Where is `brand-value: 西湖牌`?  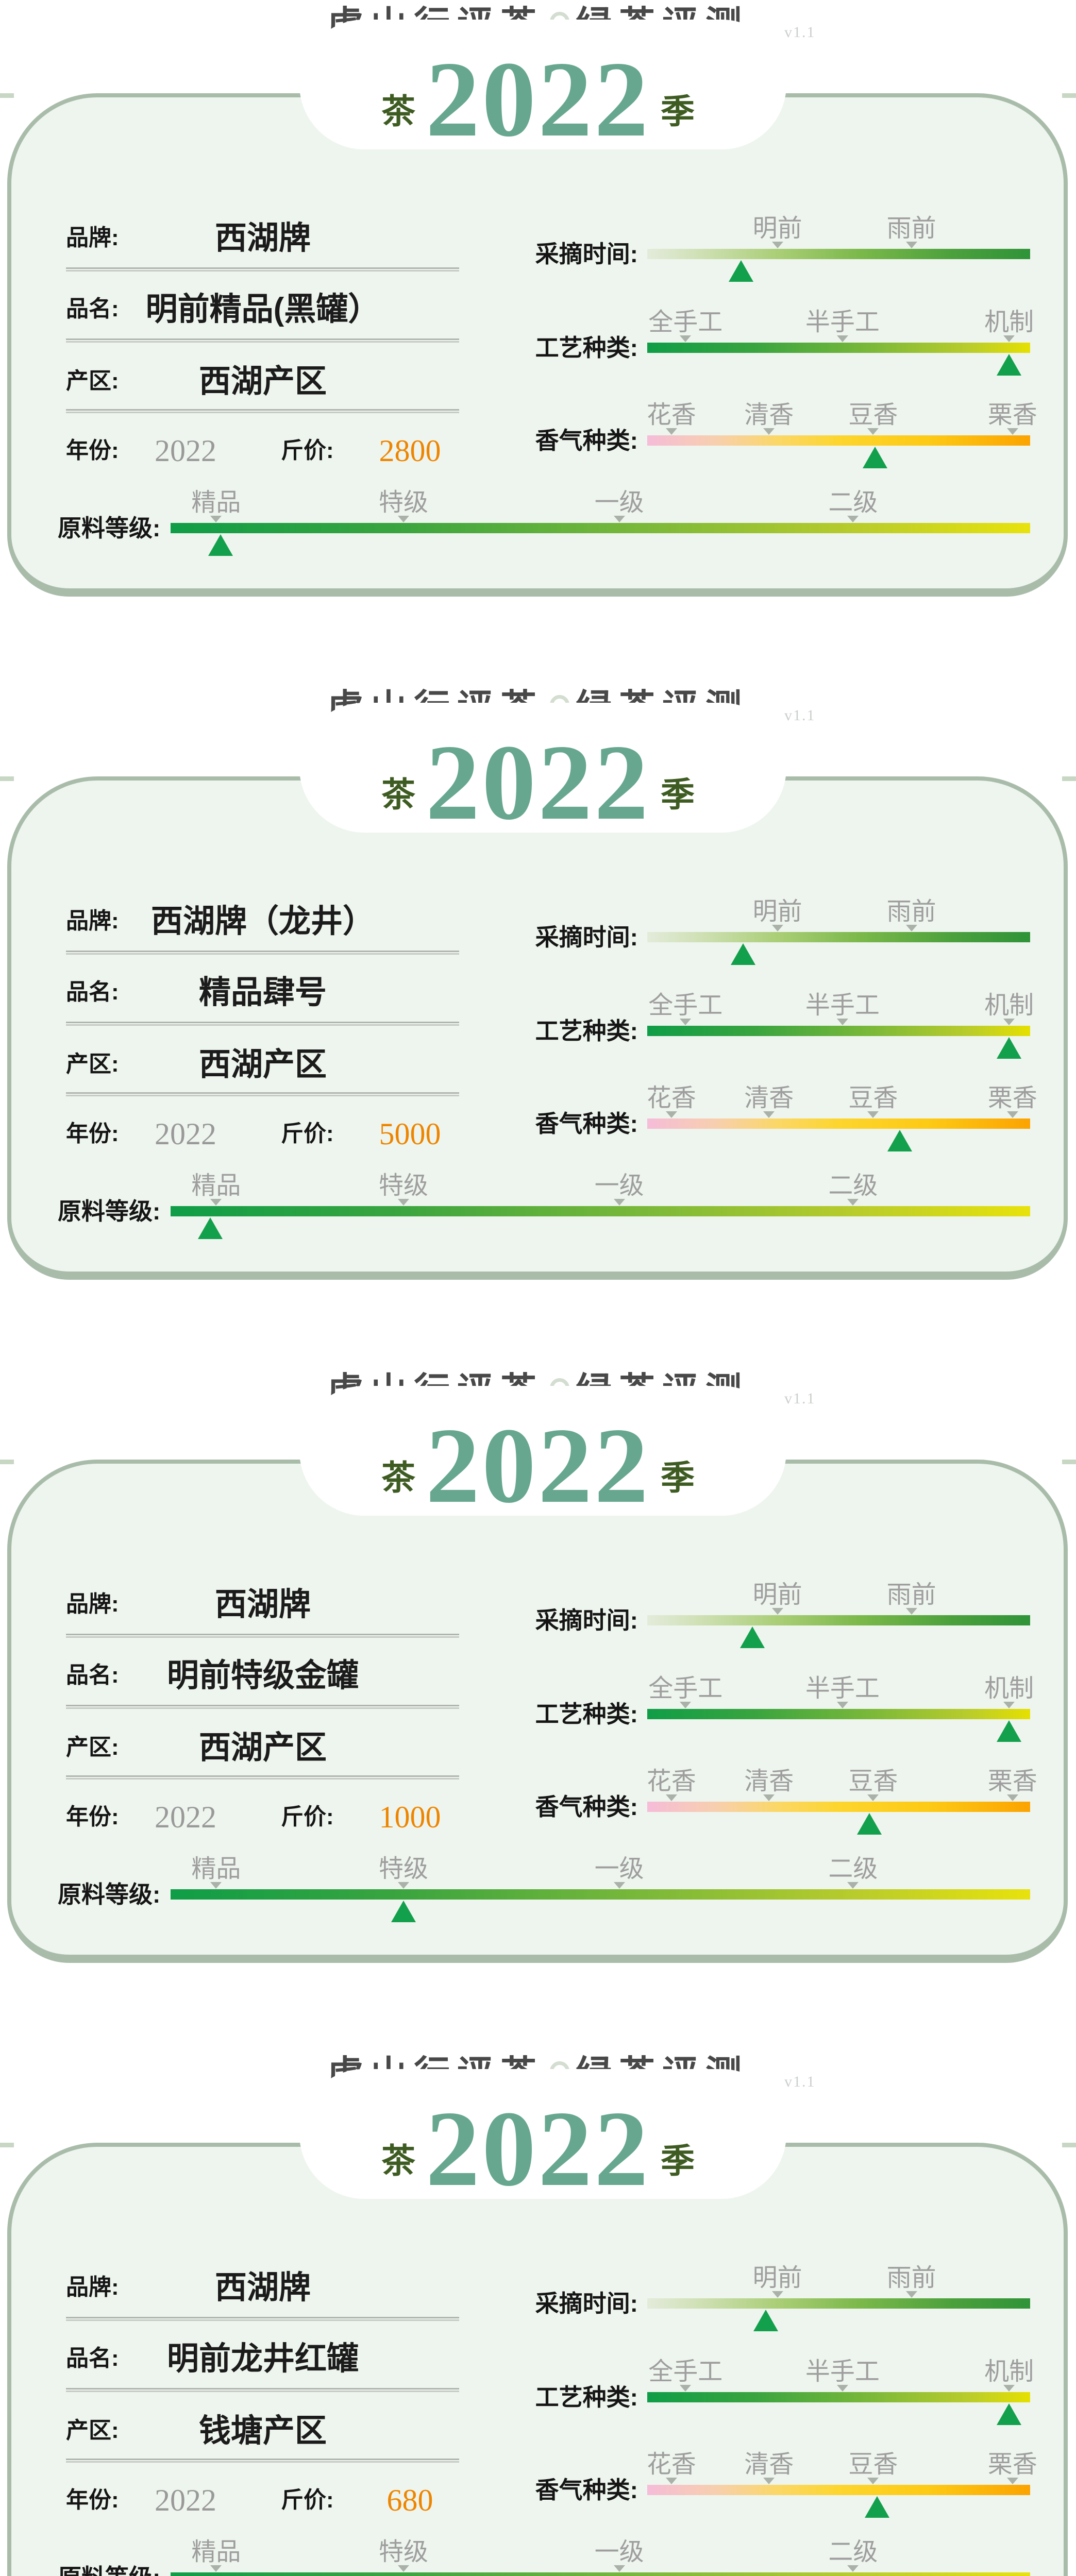
brand-value: 西湖牌 is located at coordinates (262, 2288).